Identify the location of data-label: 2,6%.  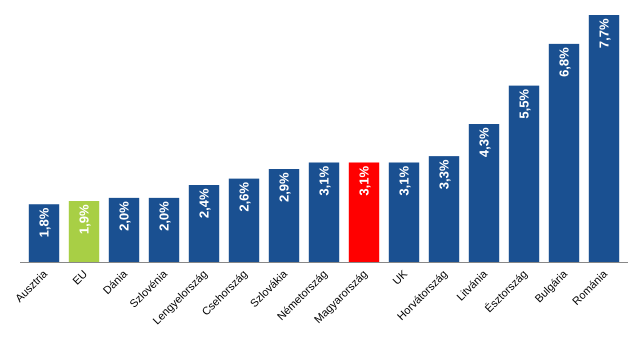
(244, 197).